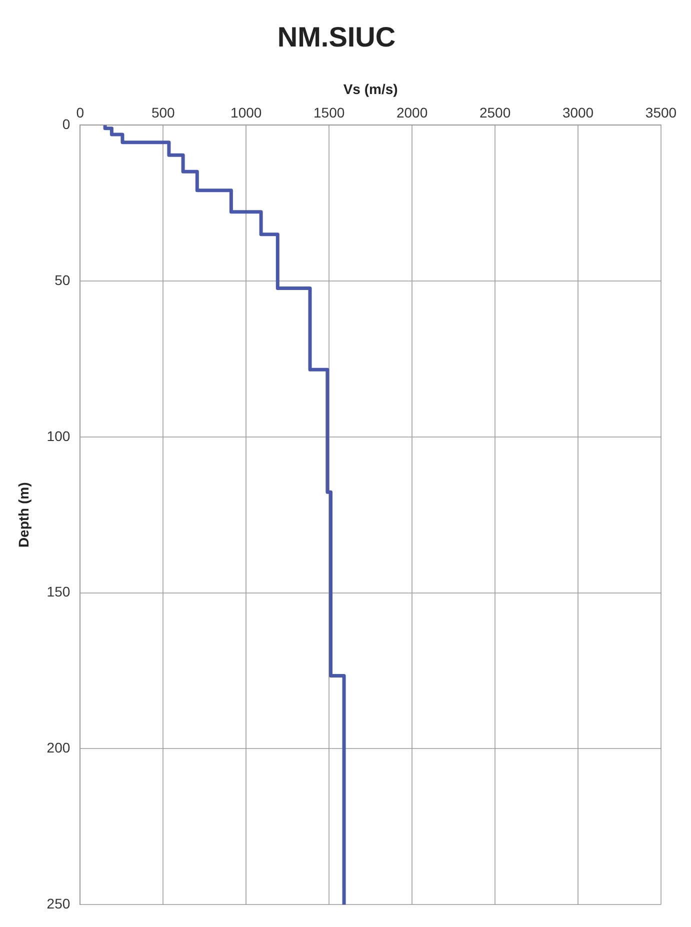 The width and height of the screenshot is (691, 927). Describe the element at coordinates (58, 748) in the screenshot. I see `y-tick-label: 200` at that location.